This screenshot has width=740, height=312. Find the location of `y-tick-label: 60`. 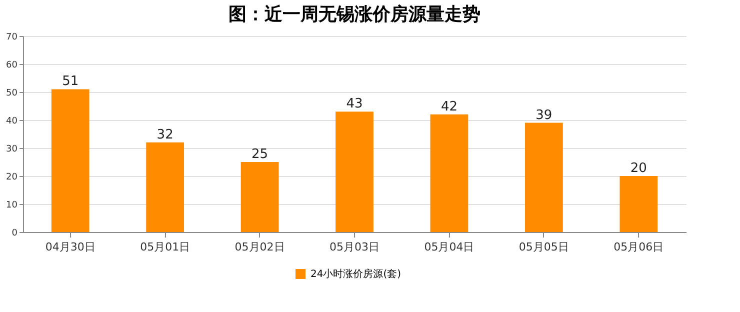

y-tick-label: 60 is located at coordinates (12, 65).